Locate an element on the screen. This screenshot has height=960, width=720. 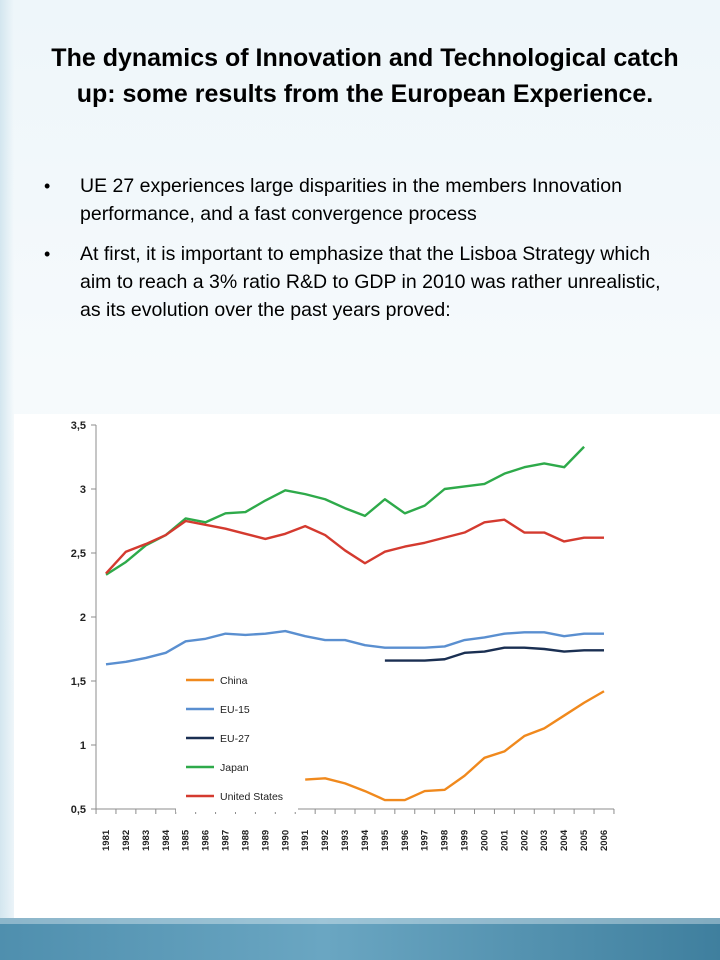
series-line-united-states is located at coordinates (354, 546).